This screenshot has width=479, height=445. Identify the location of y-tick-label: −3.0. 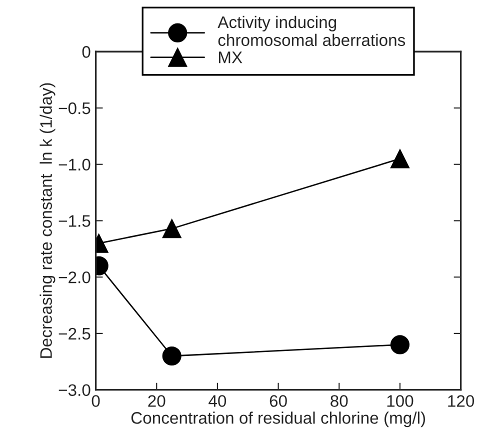
(74, 390).